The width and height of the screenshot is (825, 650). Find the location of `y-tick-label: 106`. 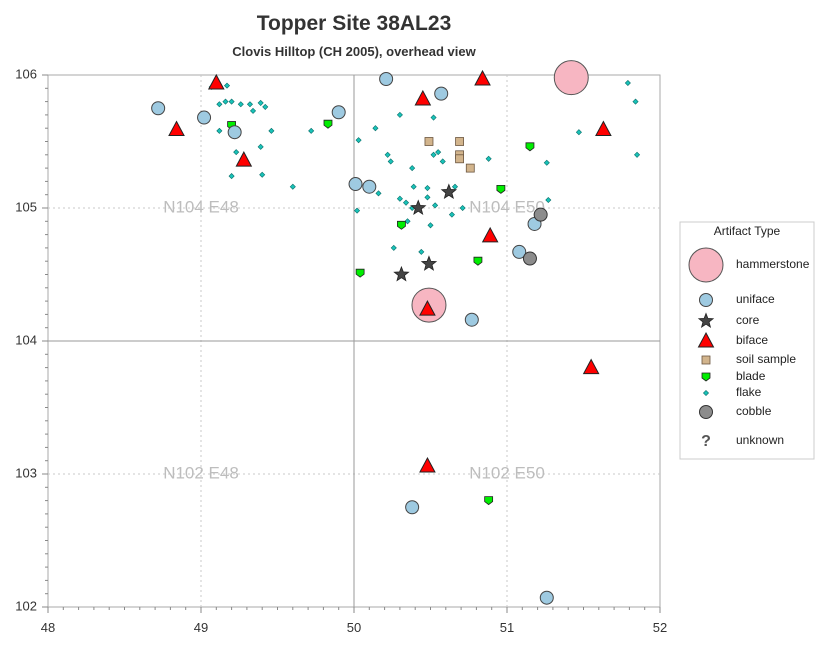

y-tick-label: 106 is located at coordinates (26, 73).